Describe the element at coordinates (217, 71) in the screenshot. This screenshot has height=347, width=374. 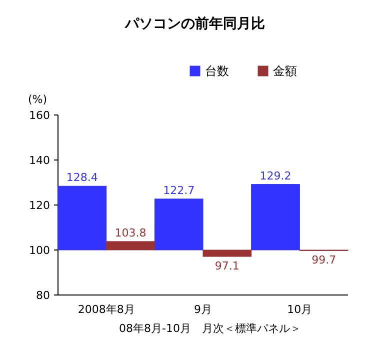
I see `legend-label: 台数` at that location.